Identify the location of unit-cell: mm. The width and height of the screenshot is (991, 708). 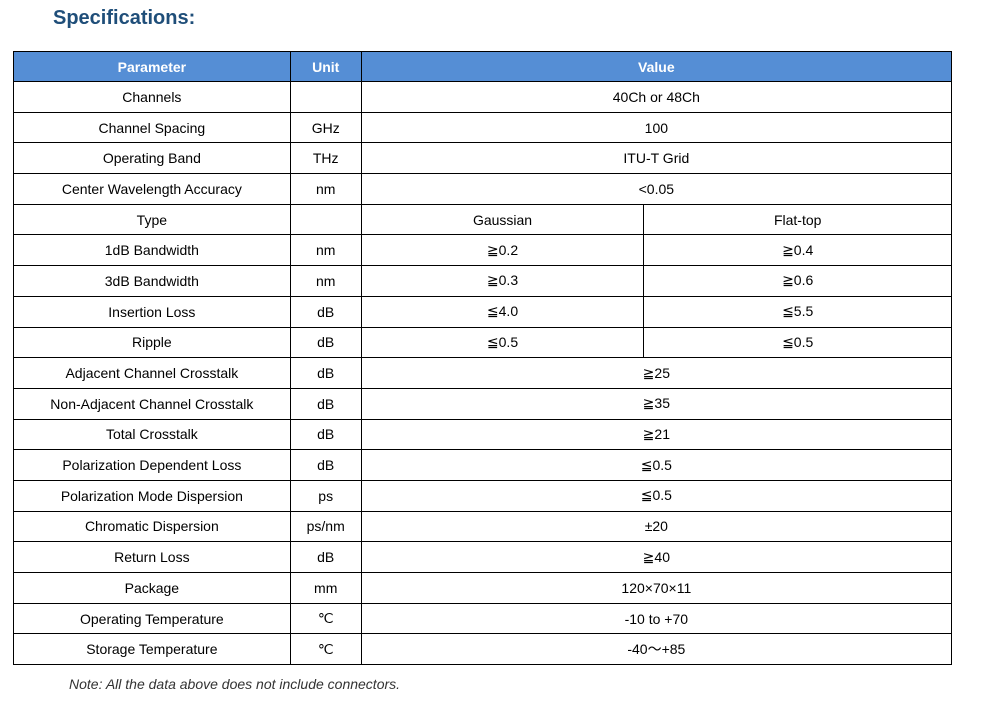
(325, 588).